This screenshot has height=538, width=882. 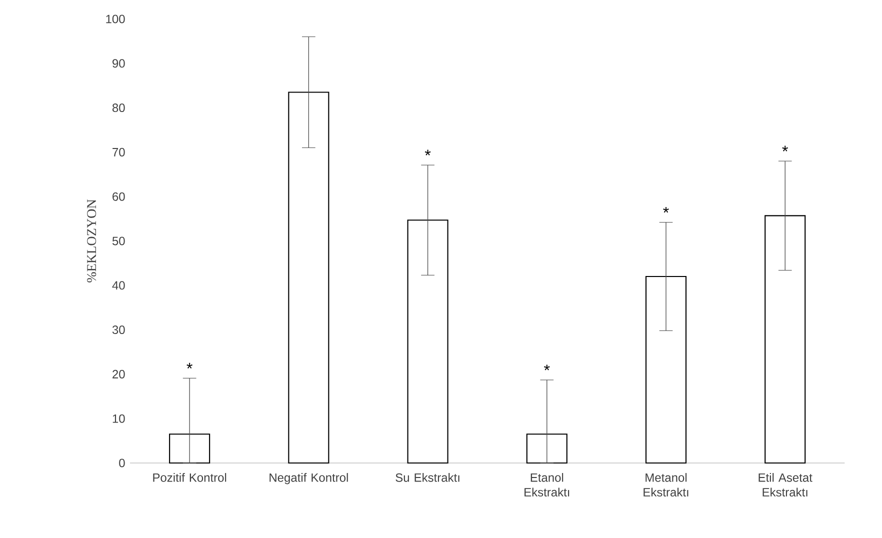 I want to click on y-tick-label: 100, so click(x=115, y=19).